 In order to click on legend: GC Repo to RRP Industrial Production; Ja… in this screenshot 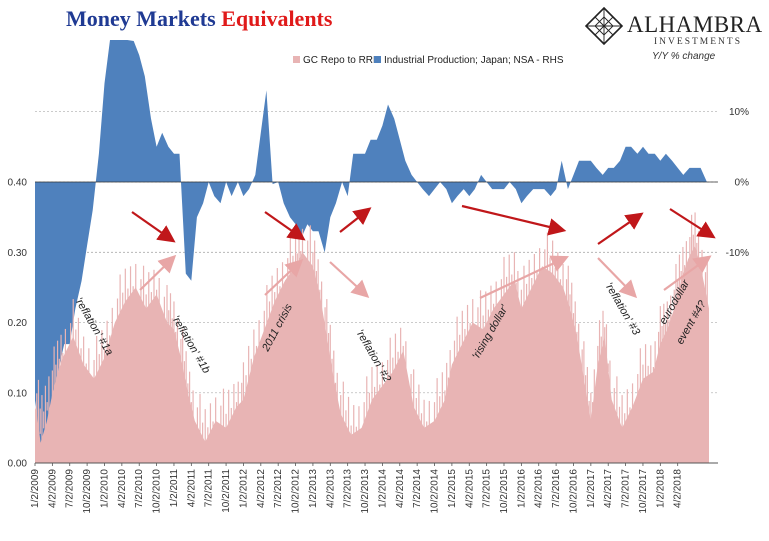, I will do `click(428, 60)`.